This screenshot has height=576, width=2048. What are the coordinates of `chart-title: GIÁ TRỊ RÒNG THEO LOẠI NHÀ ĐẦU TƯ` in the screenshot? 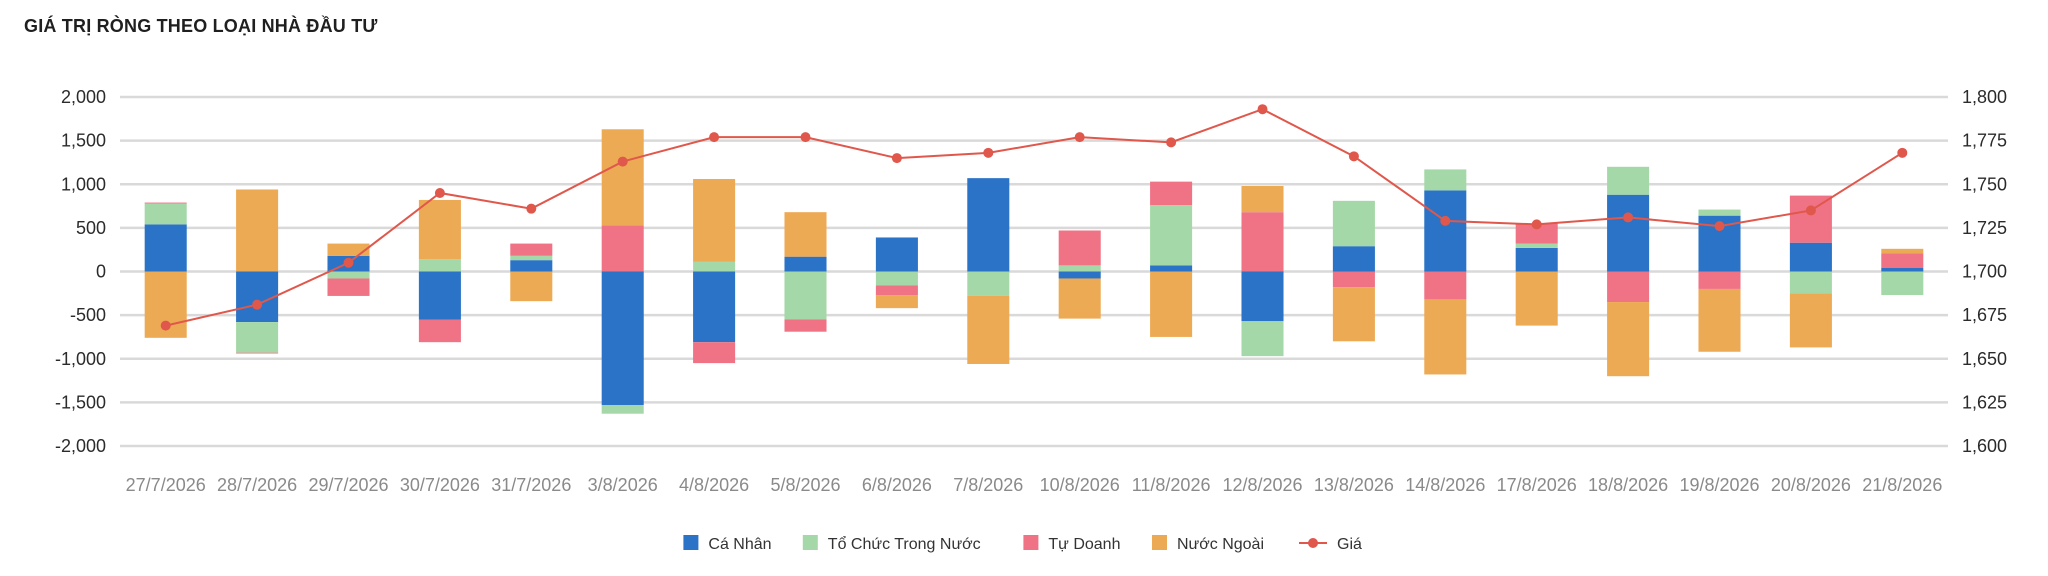 It's located at (201, 26).